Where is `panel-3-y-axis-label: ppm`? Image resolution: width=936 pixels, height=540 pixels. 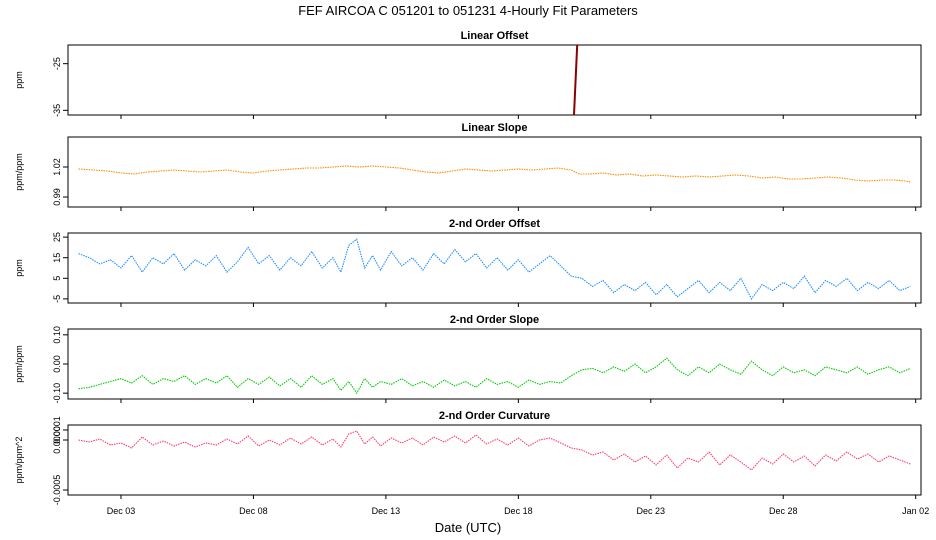 panel-3-y-axis-label: ppm is located at coordinates (19, 268).